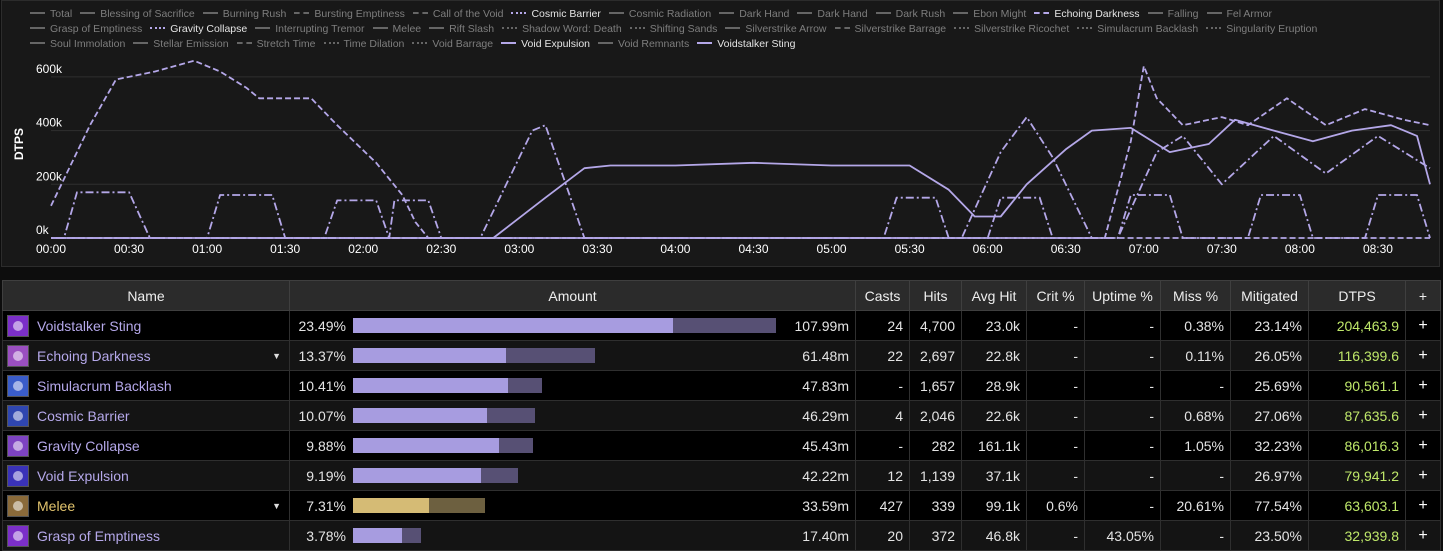 This screenshot has width=1443, height=551. What do you see at coordinates (746, 44) in the screenshot?
I see `legend-item: Voidstalker Sting` at bounding box center [746, 44].